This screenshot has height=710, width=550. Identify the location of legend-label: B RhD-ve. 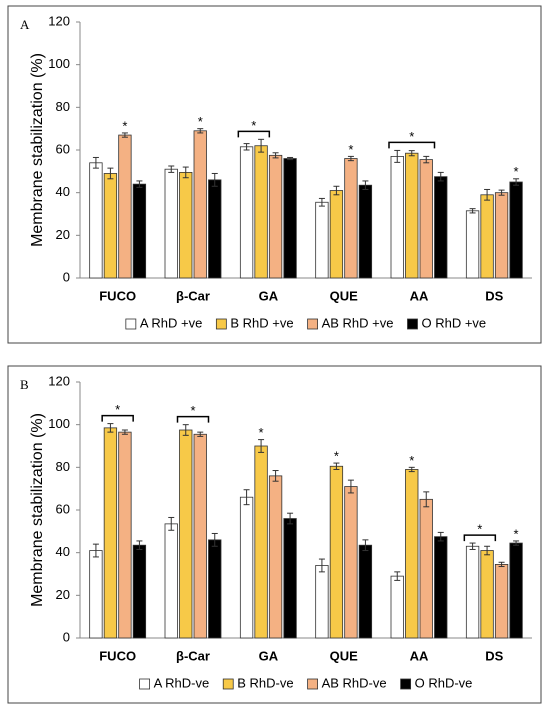
(265, 682).